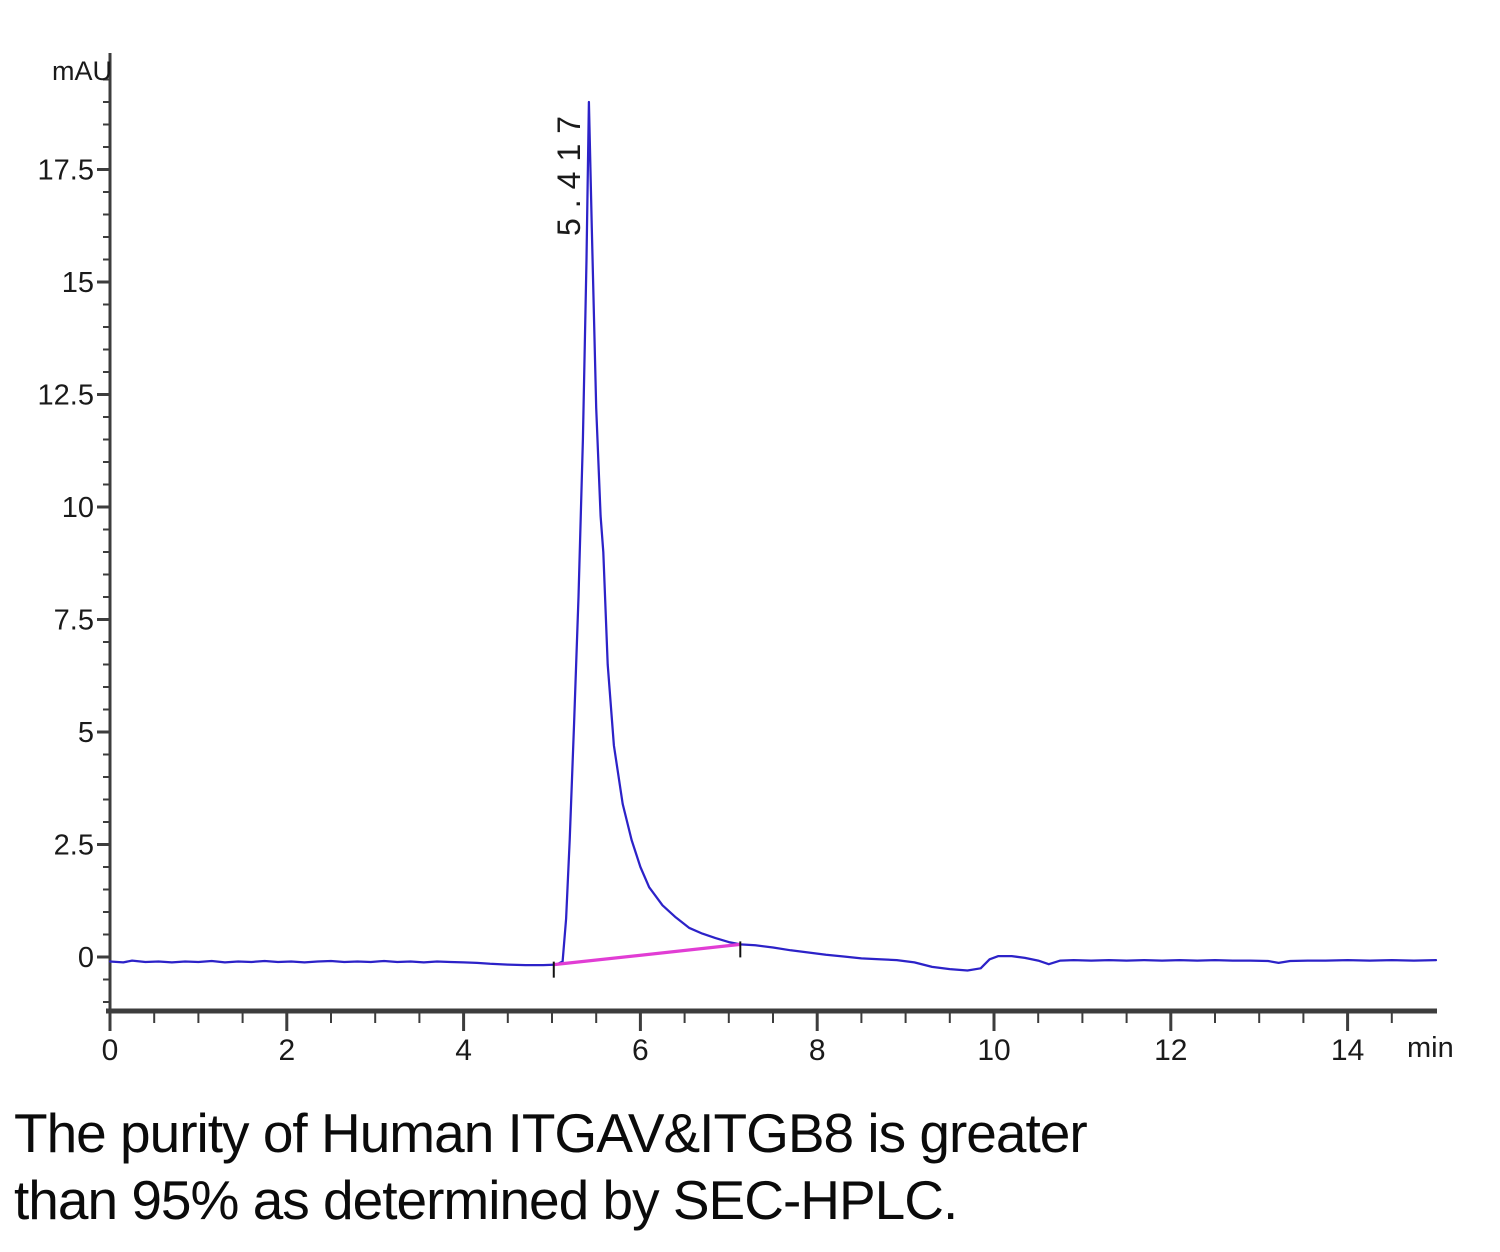 This screenshot has height=1252, width=1500. What do you see at coordinates (110, 1050) in the screenshot?
I see `x-axis-tick-label: 0` at bounding box center [110, 1050].